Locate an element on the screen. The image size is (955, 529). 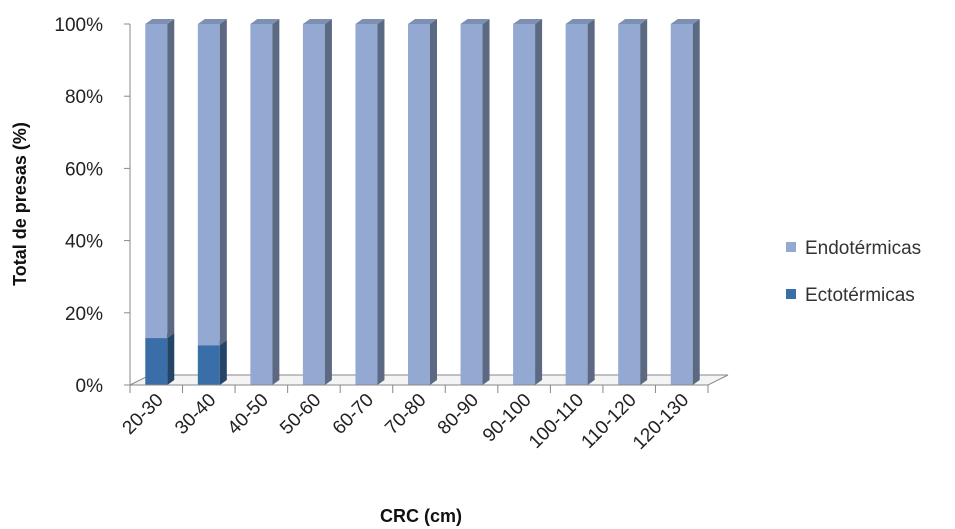
y-axis-ticks: 0% 20% 40% 60% 80% 100% is located at coordinates (92, 206).